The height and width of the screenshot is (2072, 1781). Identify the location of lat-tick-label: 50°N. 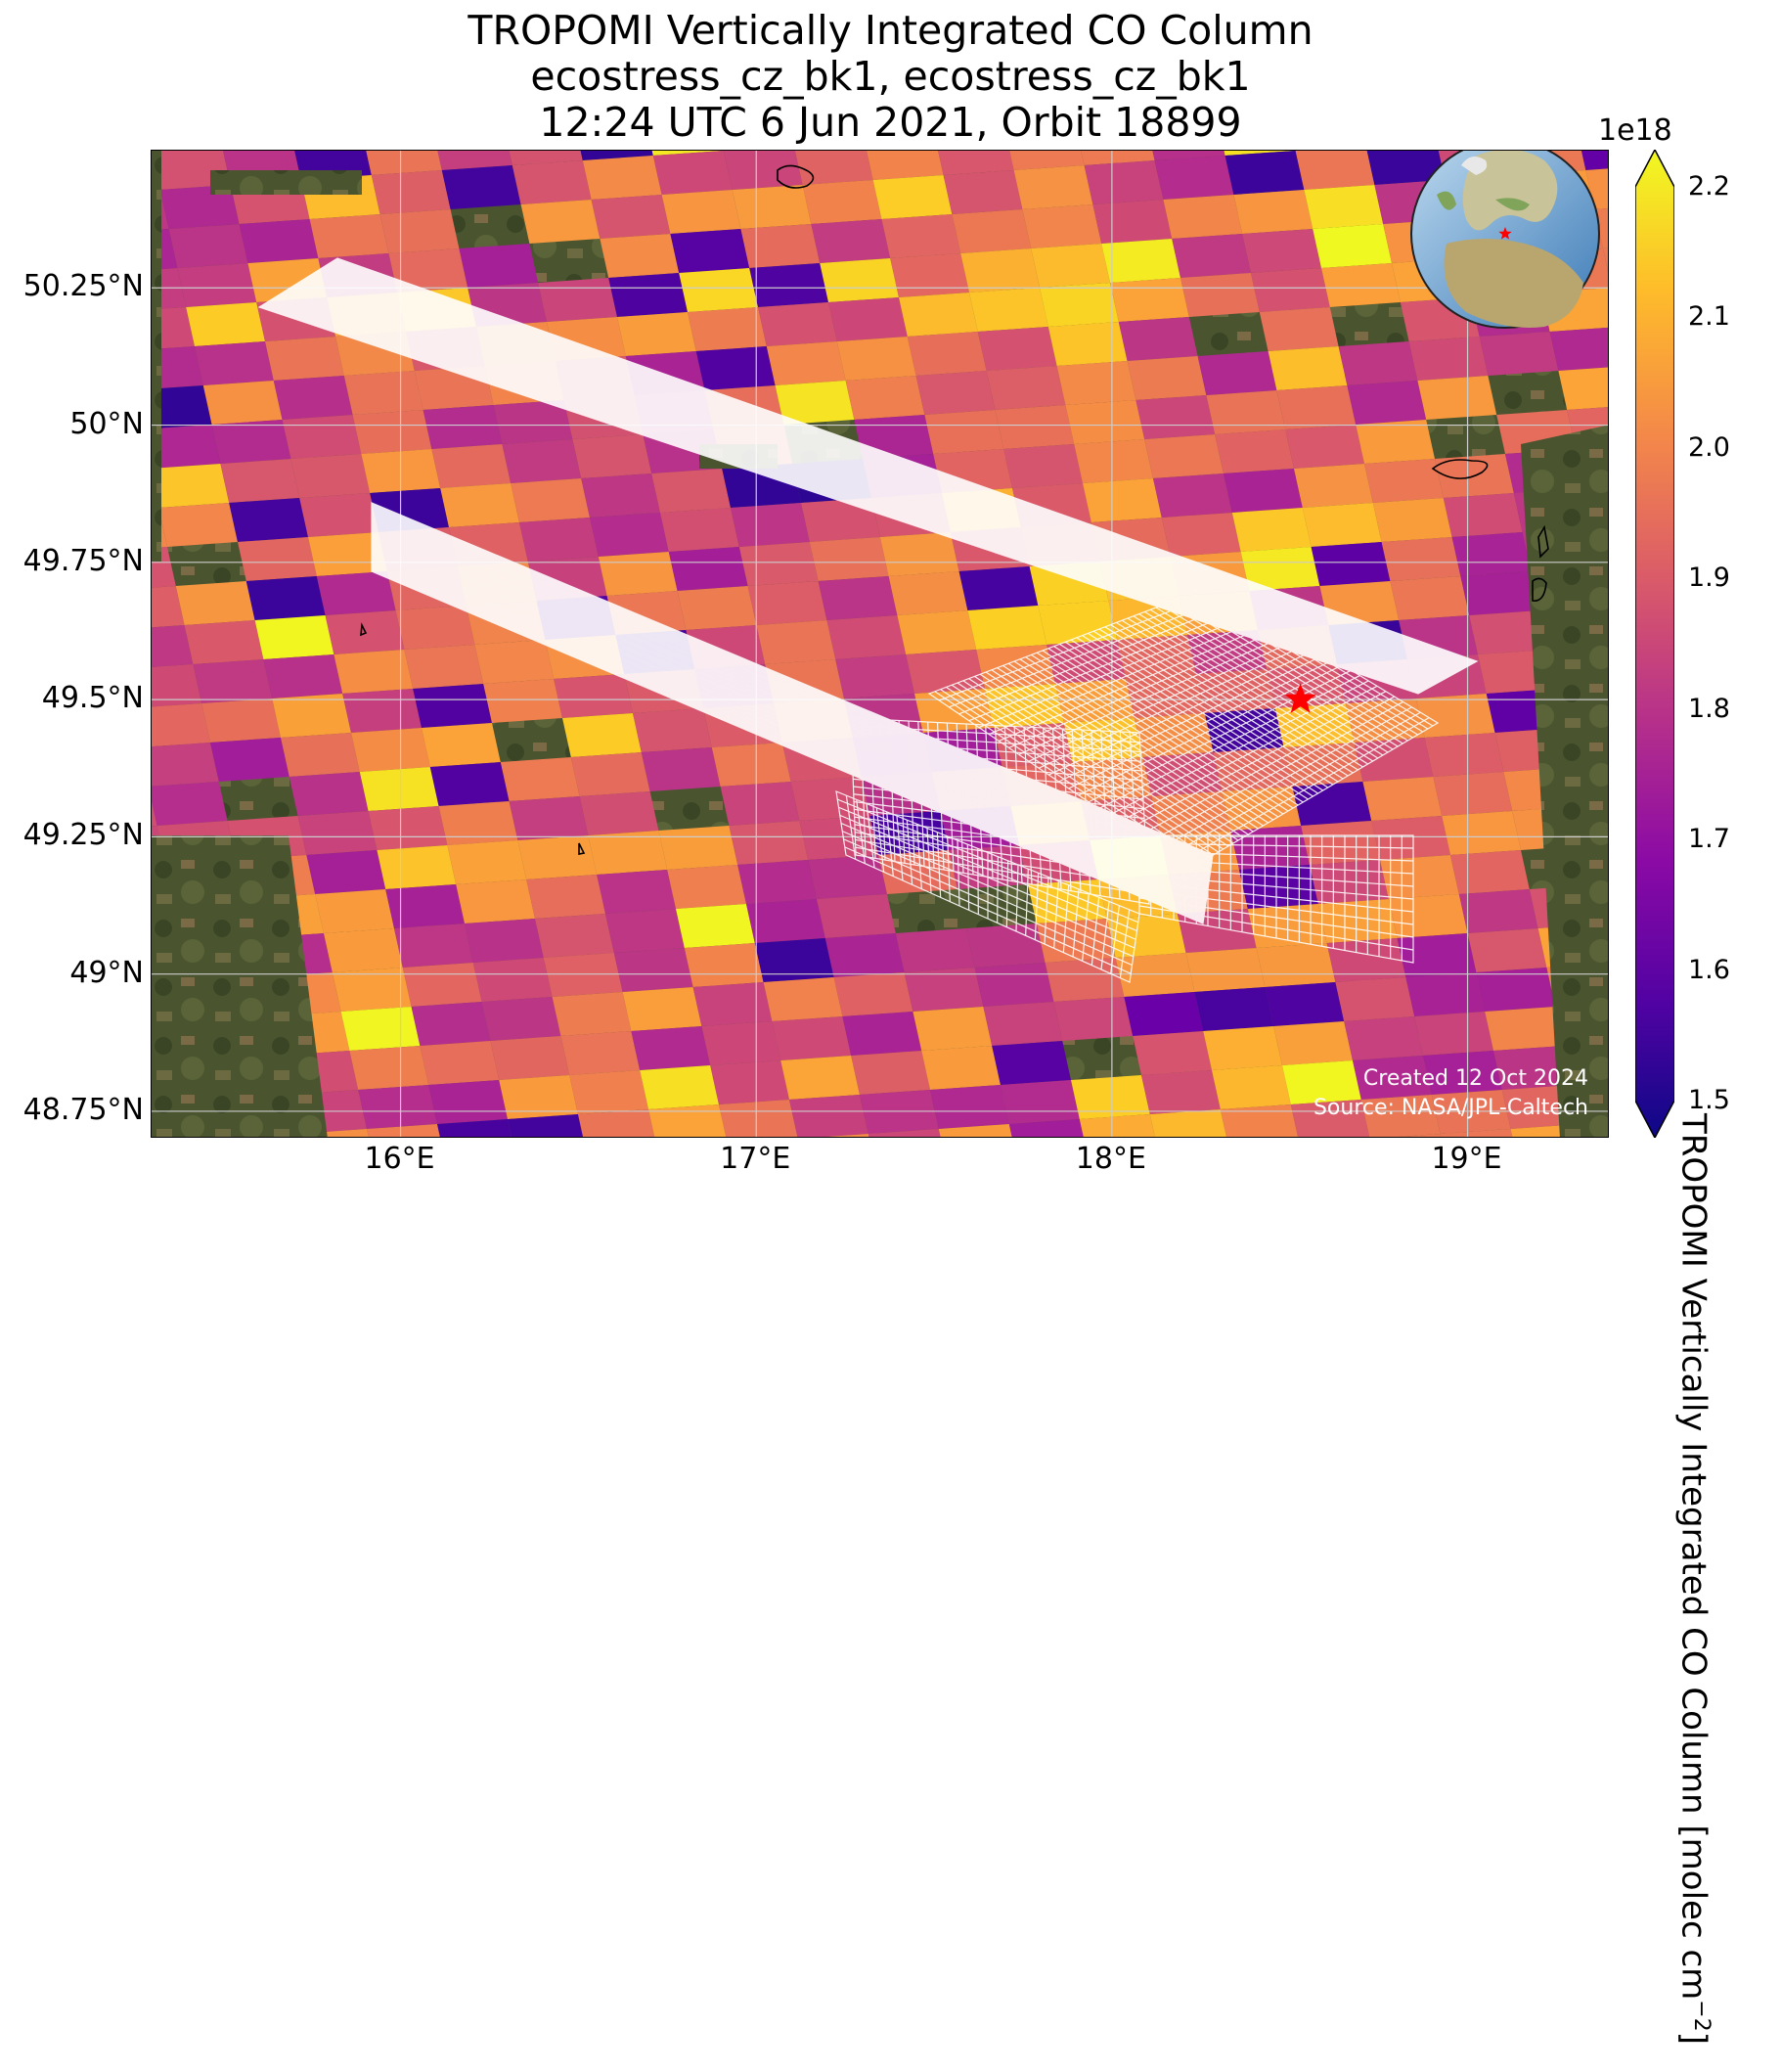
(106, 425).